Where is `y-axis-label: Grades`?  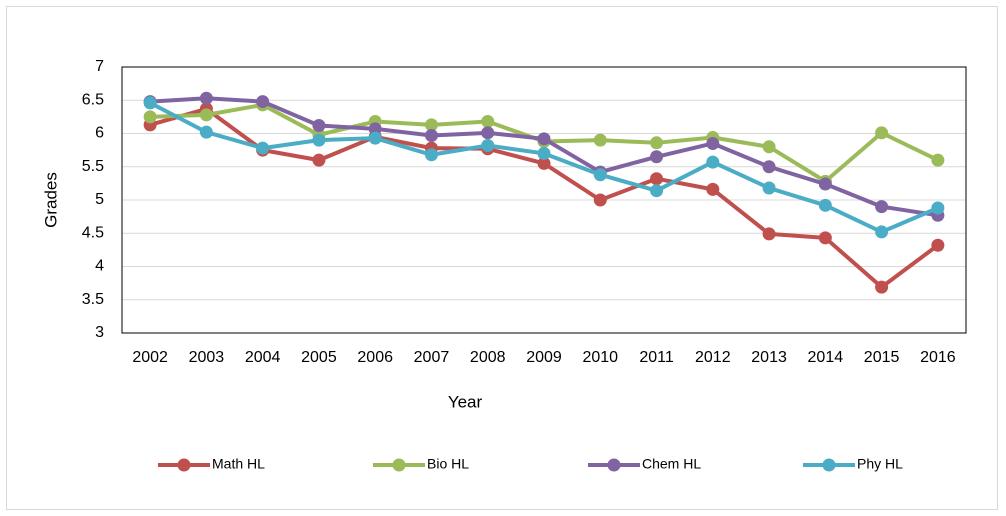 y-axis-label: Grades is located at coordinates (50, 200).